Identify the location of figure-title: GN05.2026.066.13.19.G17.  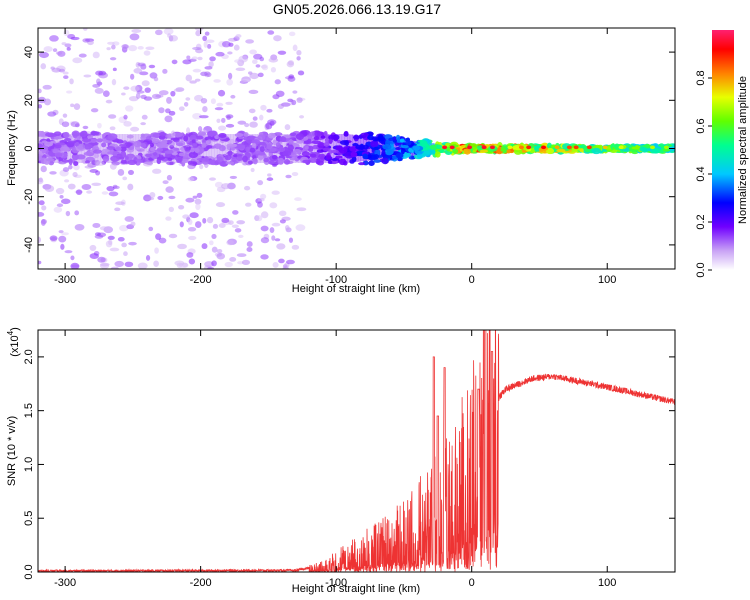
(357, 9).